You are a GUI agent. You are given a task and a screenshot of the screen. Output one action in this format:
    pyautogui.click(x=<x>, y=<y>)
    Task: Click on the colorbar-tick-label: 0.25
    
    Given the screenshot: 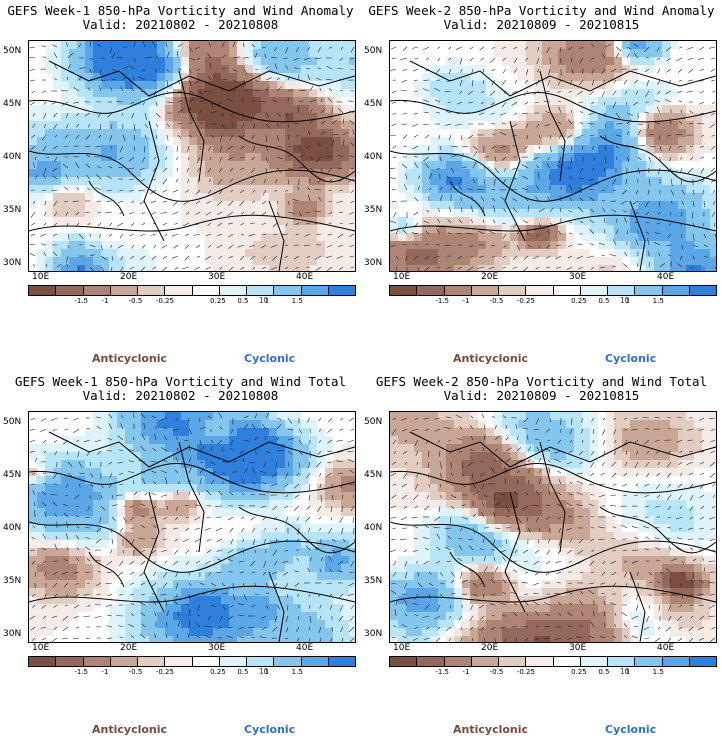 What is the action you would take?
    pyautogui.click(x=218, y=301)
    